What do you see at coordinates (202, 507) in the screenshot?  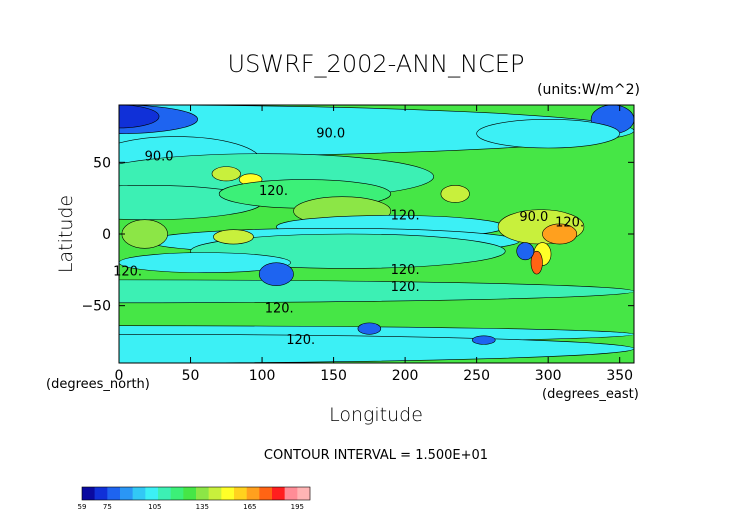 I see `colorbar-tick-label: 135` at bounding box center [202, 507].